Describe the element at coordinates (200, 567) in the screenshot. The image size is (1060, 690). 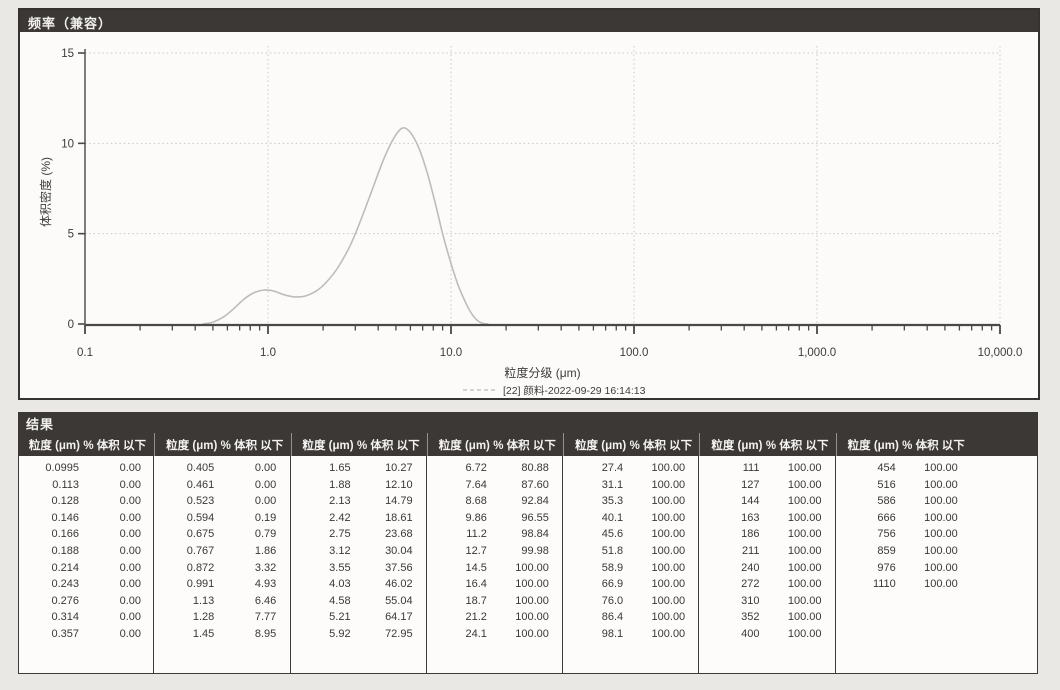
I see `size-value: 0.872` at that location.